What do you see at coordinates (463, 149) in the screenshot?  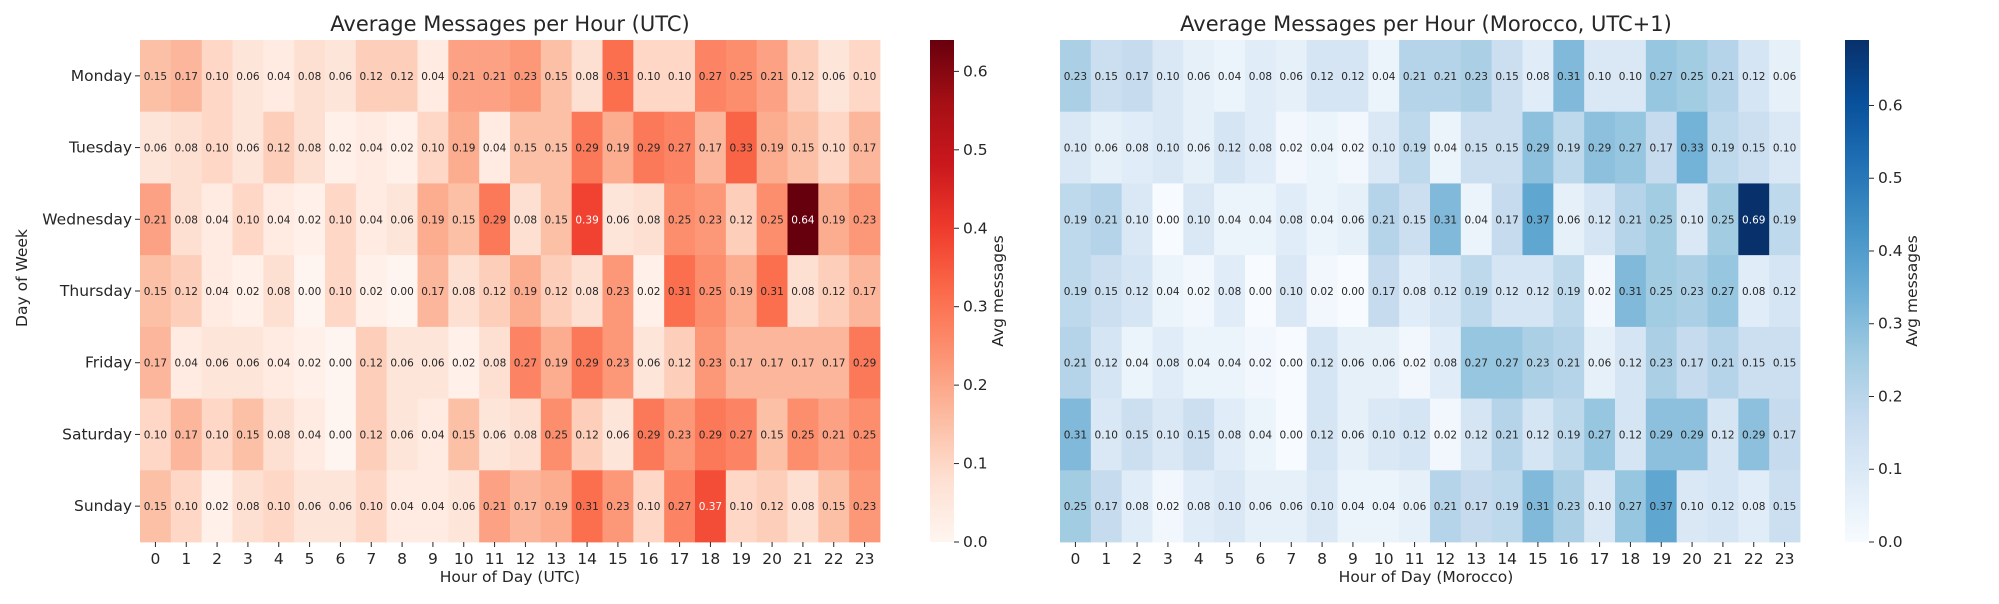 I see `cell-value-label: 0.19` at bounding box center [463, 149].